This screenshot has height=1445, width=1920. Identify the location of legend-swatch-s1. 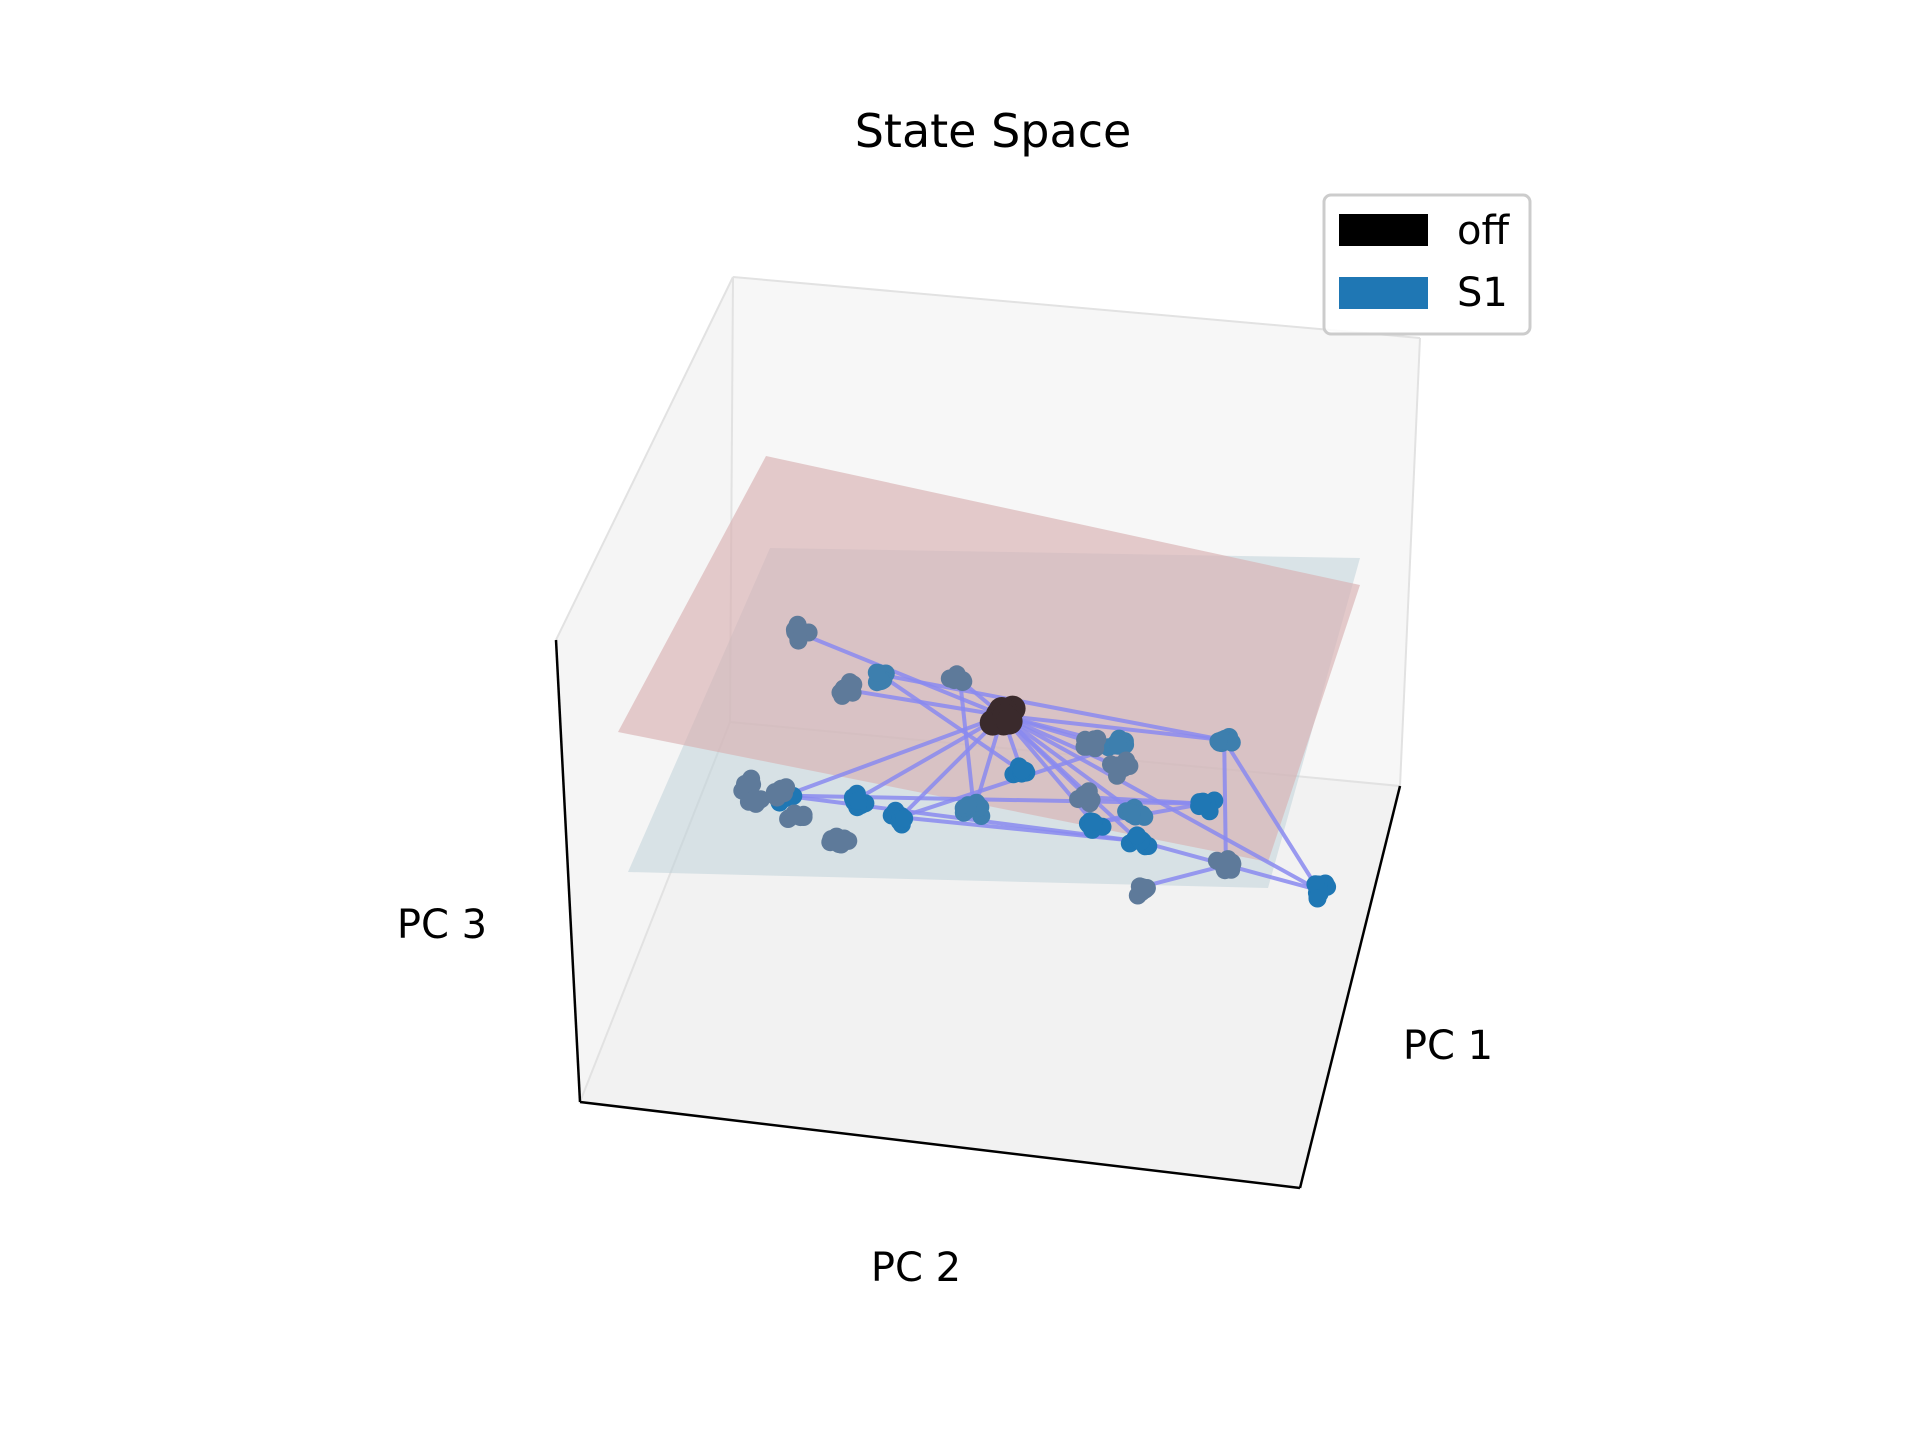
(1383, 293).